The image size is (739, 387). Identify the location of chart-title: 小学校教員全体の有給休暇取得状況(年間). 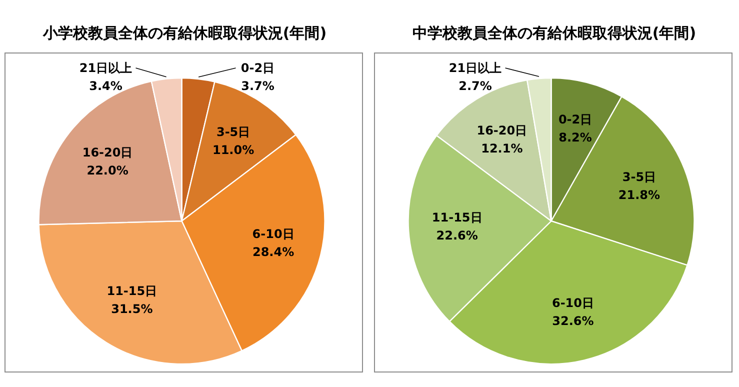
(184, 33).